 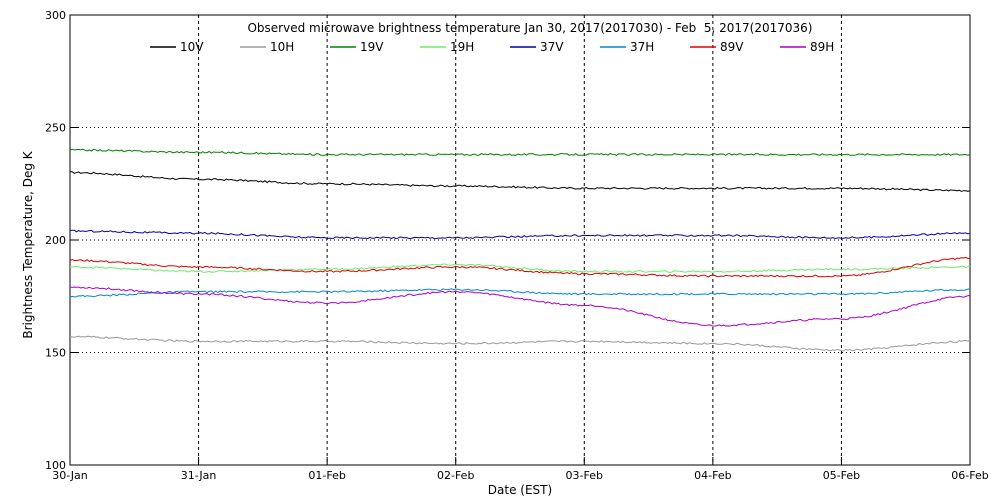 I want to click on series-line-37h, so click(x=520, y=293).